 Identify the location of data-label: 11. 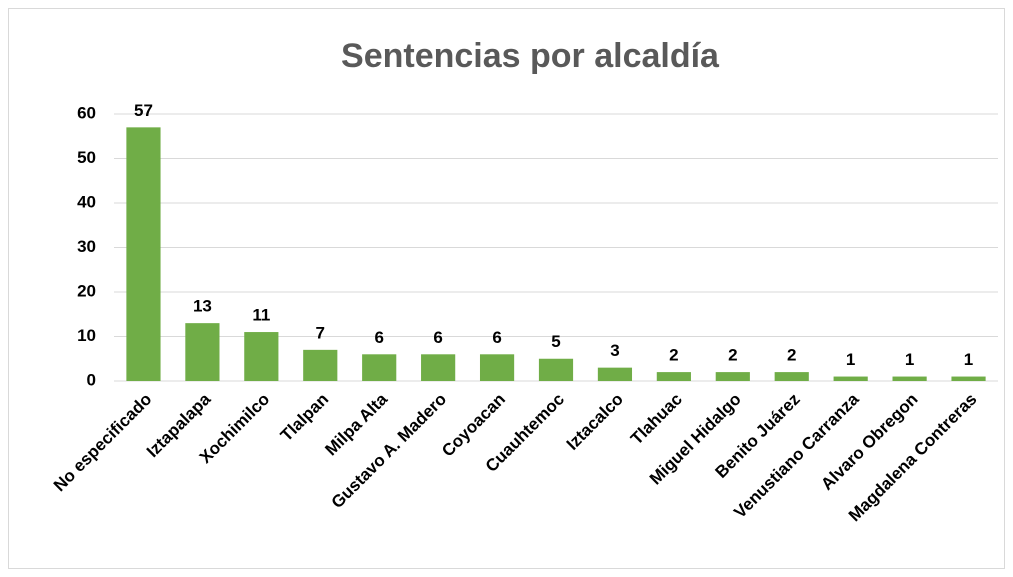
(261, 315).